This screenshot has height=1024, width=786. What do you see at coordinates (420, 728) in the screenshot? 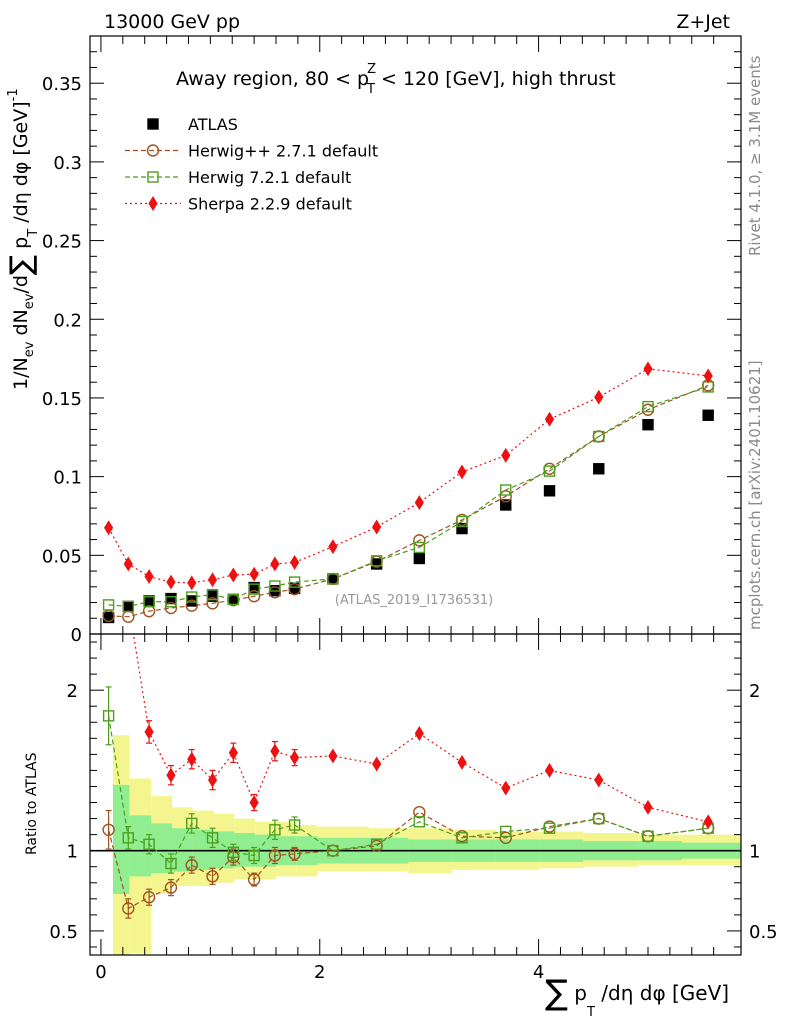
I see `ratio-line-sherpa` at bounding box center [420, 728].